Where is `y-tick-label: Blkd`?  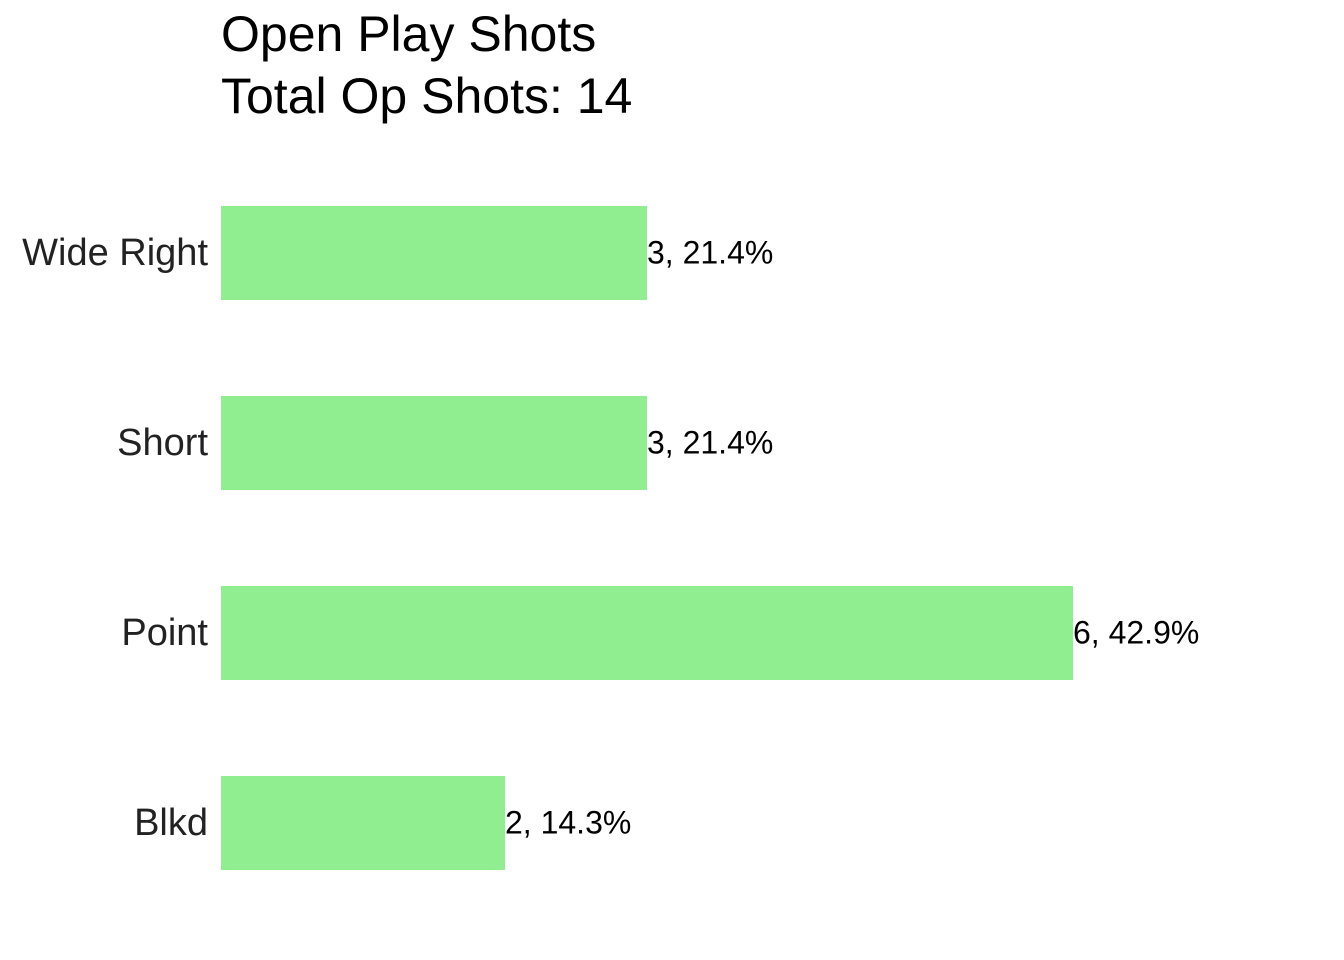
y-tick-label: Blkd is located at coordinates (171, 823).